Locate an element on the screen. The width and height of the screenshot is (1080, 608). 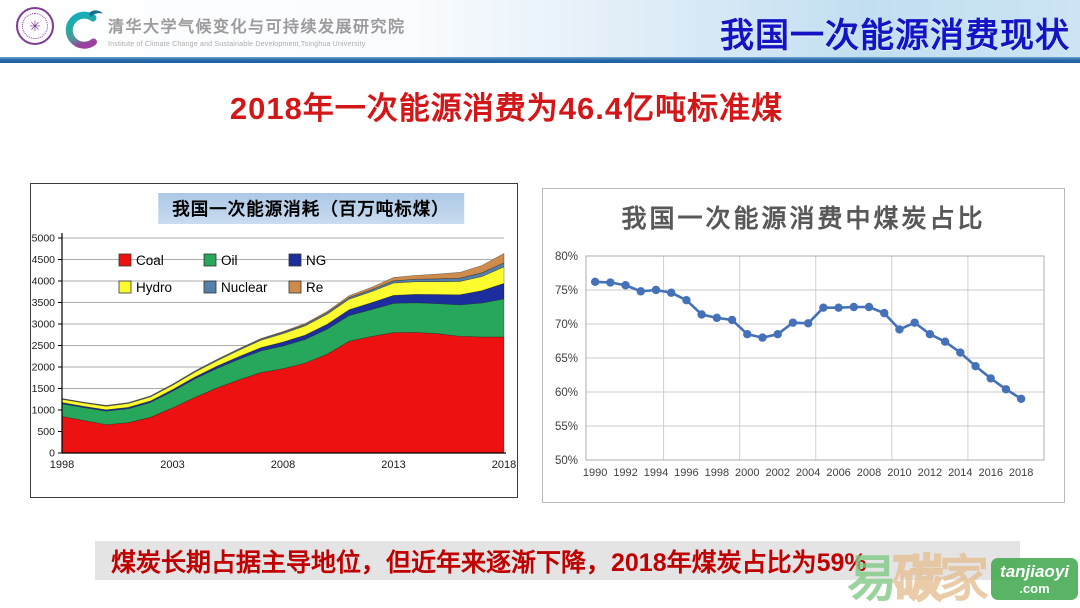
x-tick-label: 1992 is located at coordinates (625, 473).